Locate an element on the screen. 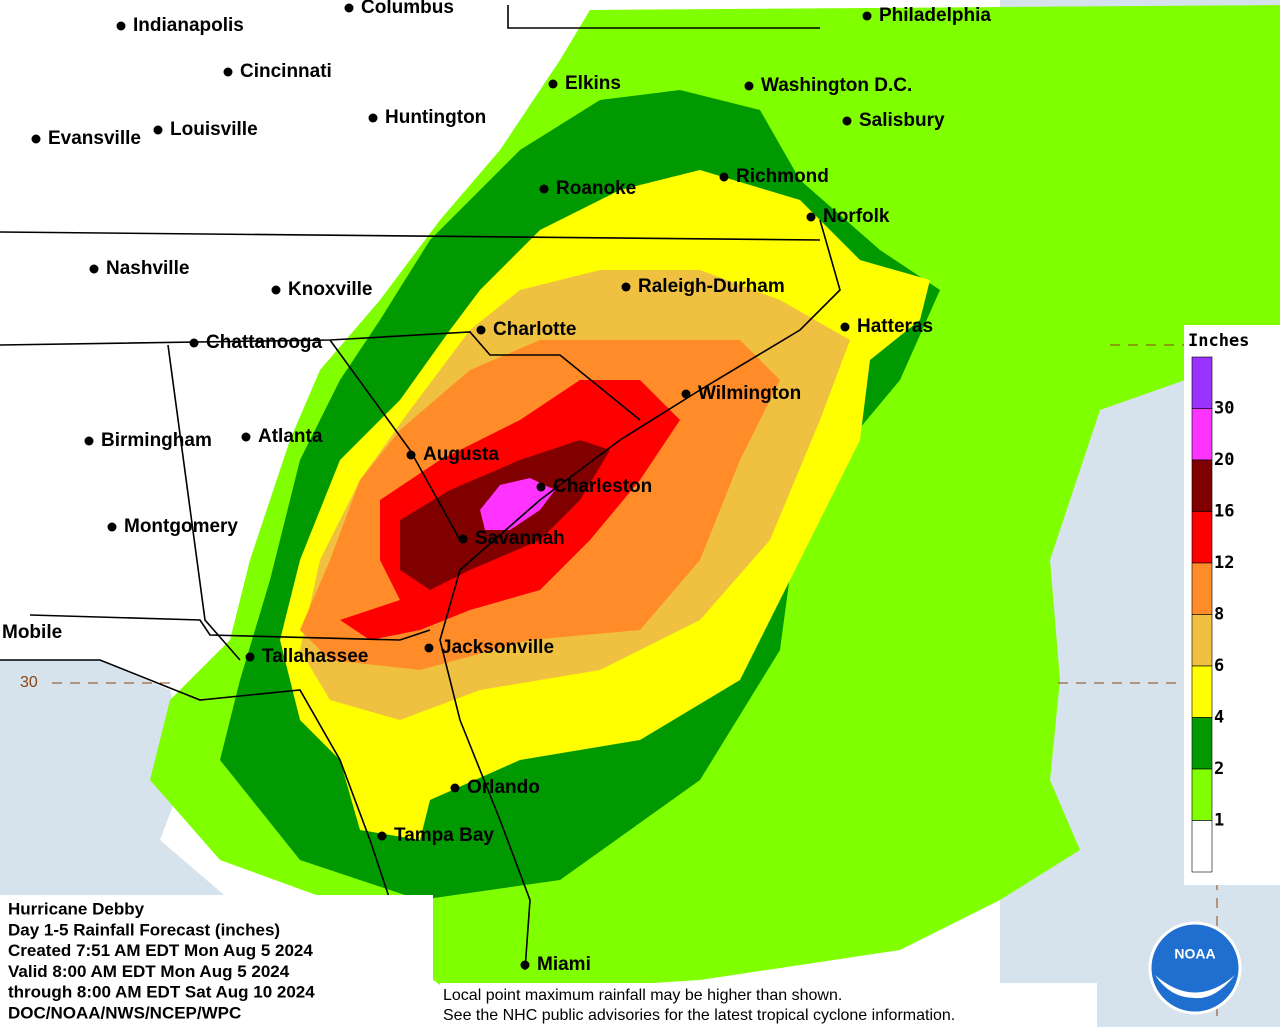  city-label: Charleston is located at coordinates (602, 486).